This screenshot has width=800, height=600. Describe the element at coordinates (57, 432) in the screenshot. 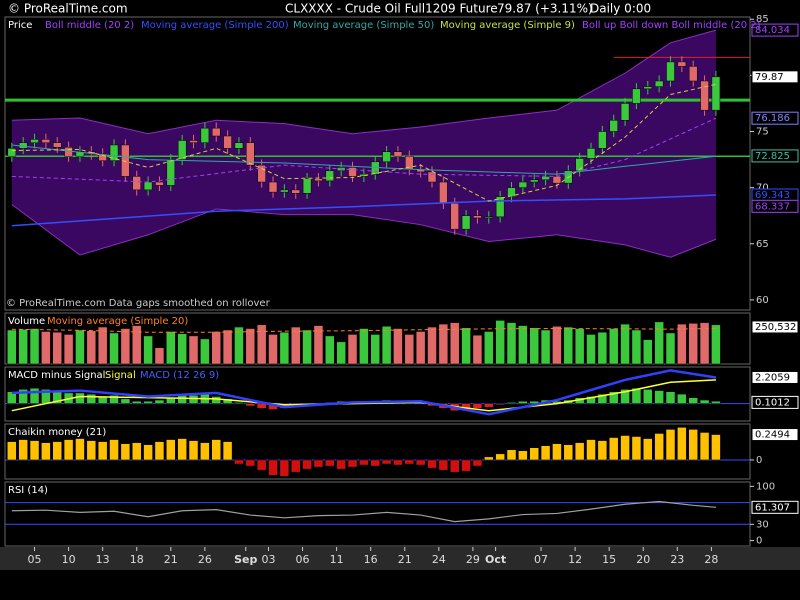

I see `legend-entry: Chaikin money (21)` at that location.